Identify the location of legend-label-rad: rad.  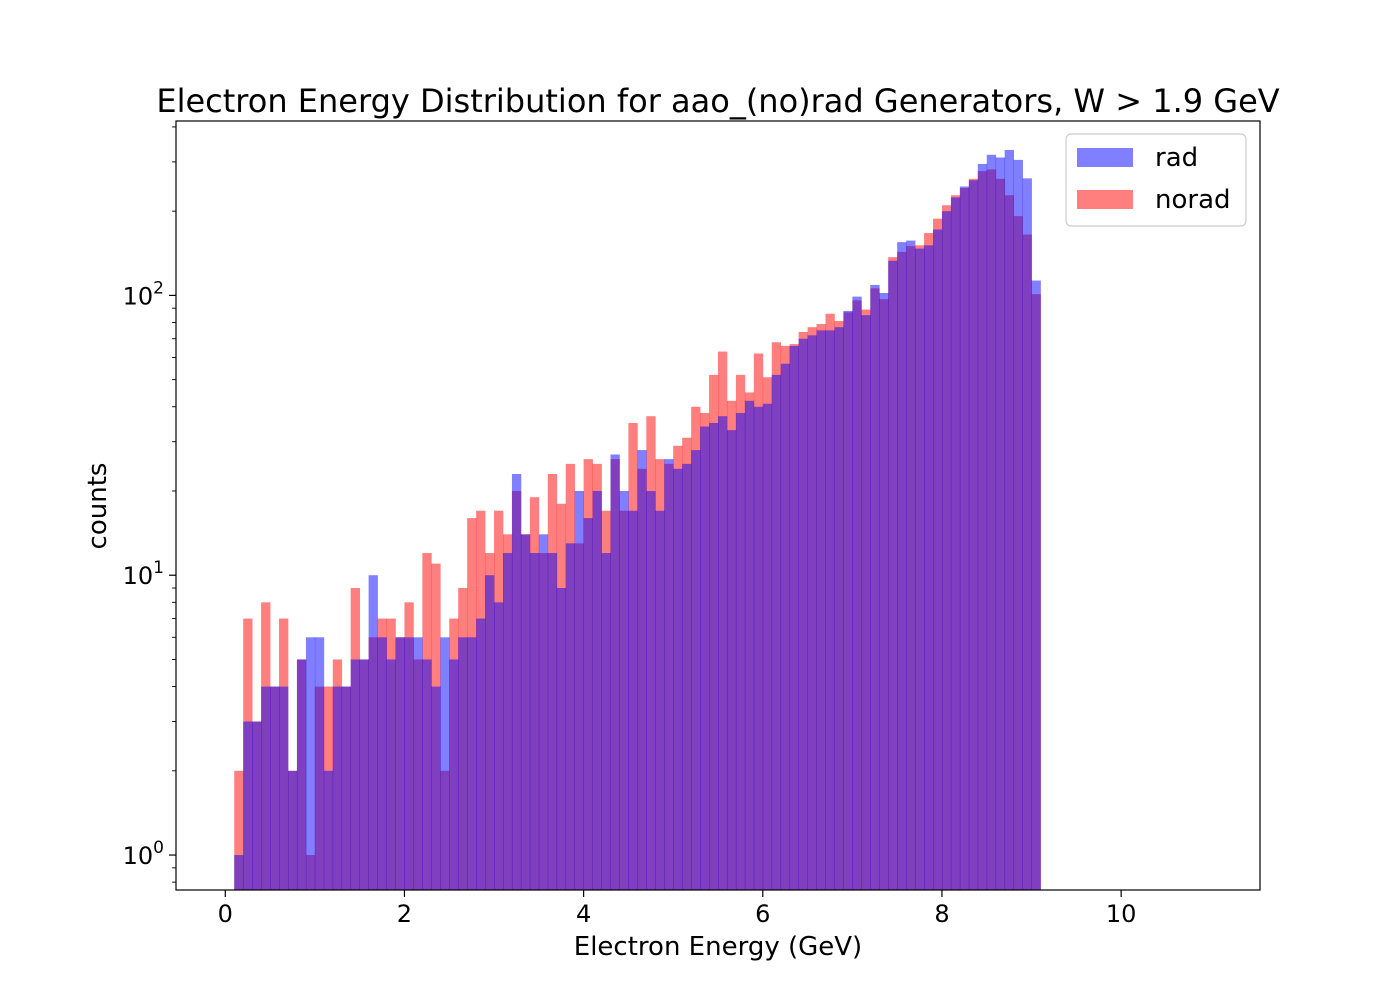
(1176, 158).